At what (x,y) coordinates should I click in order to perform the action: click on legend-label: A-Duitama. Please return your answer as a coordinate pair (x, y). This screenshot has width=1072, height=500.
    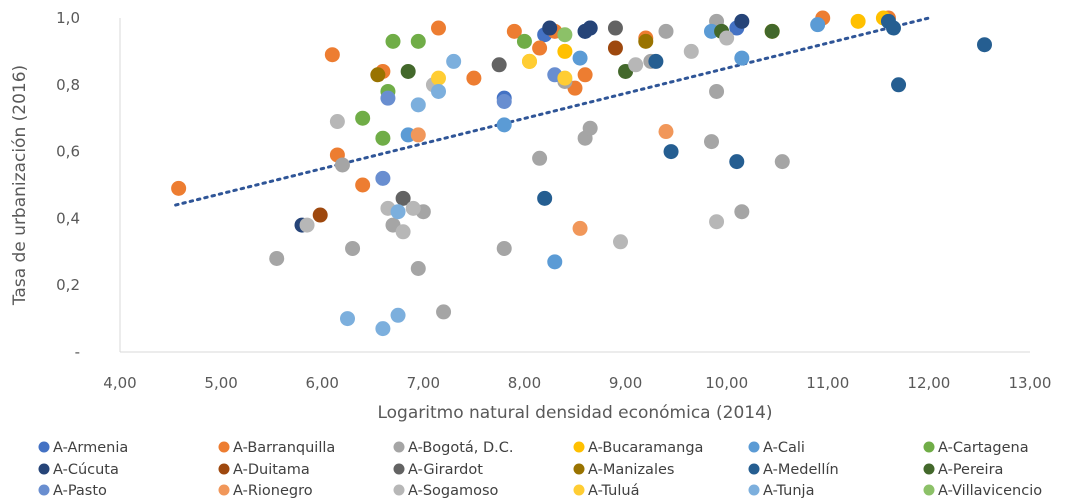
    Looking at the image, I should click on (271, 470).